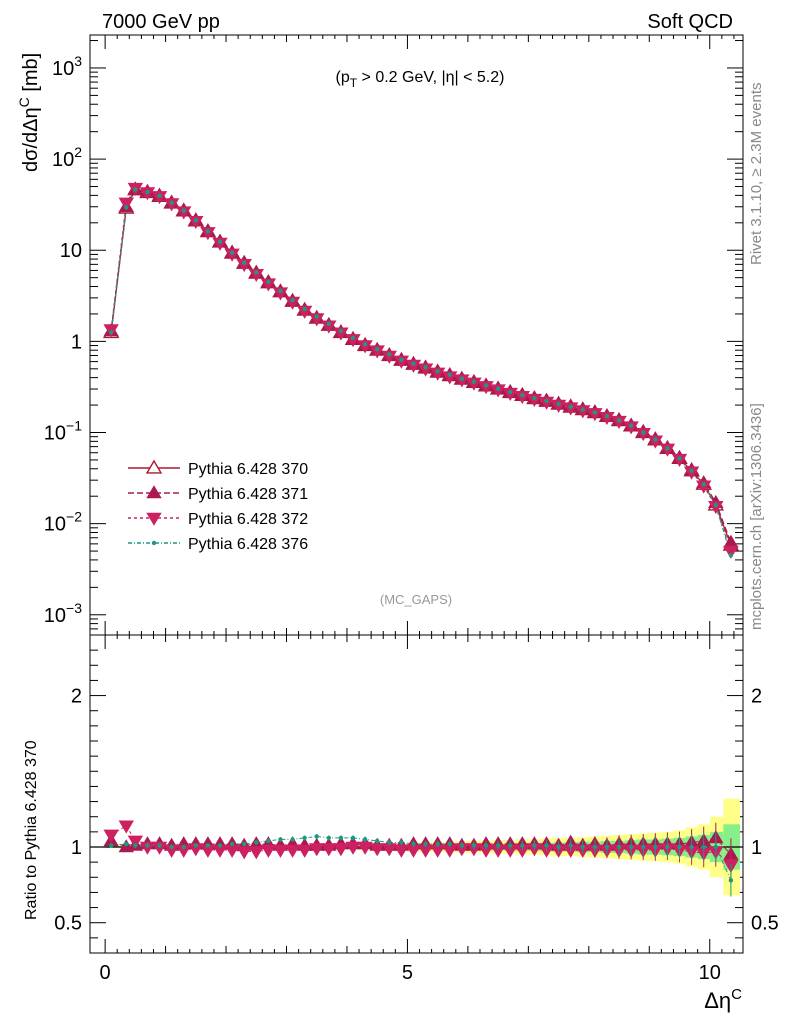 The width and height of the screenshot is (786, 1024). I want to click on y-tick-label: 10³, so click(67, 66).